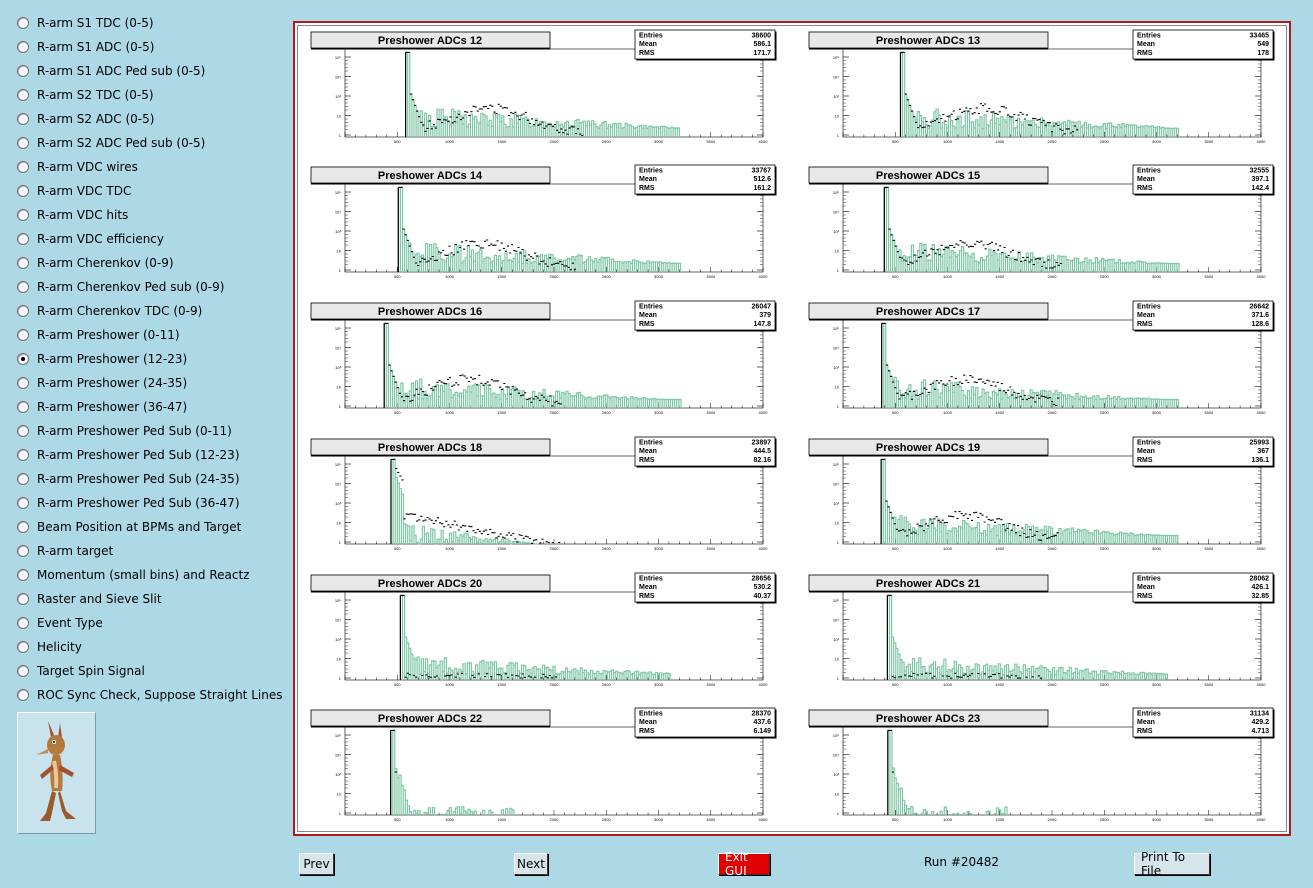 The height and width of the screenshot is (888, 1313). I want to click on radio-option: Helicity, so click(49, 647).